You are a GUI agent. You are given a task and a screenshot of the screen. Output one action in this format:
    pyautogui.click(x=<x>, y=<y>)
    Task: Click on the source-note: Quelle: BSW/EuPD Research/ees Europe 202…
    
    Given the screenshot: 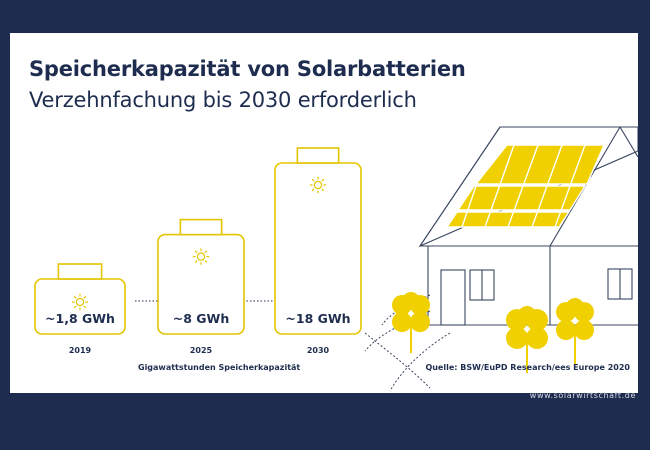 What is the action you would take?
    pyautogui.click(x=527, y=367)
    